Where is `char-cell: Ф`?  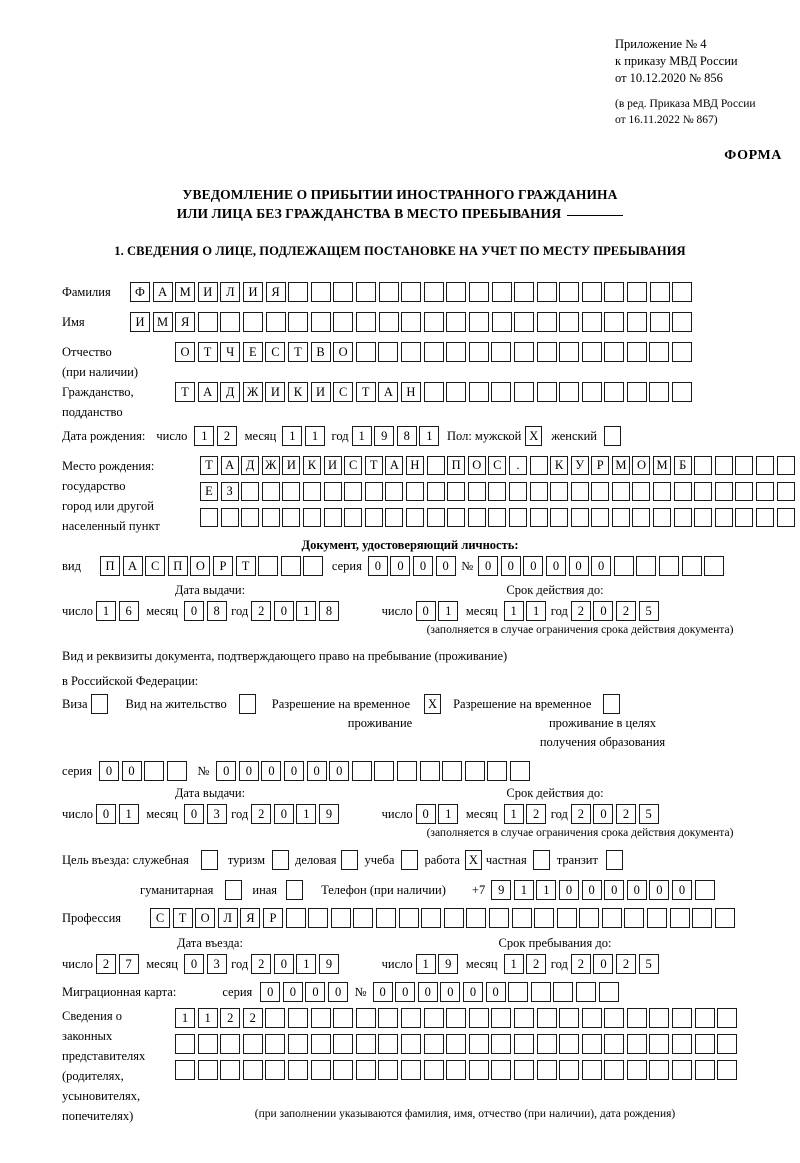
char-cell: Ф is located at coordinates (140, 292).